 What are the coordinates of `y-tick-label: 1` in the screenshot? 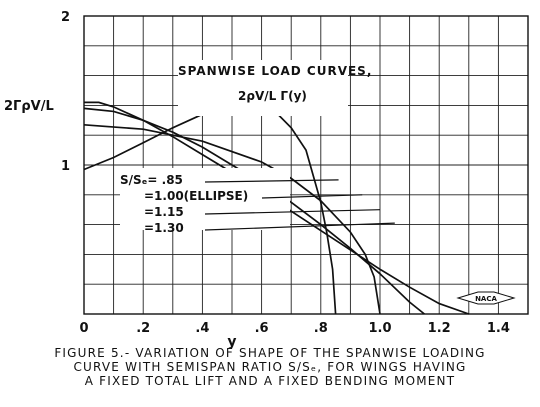 It's located at (65, 166).